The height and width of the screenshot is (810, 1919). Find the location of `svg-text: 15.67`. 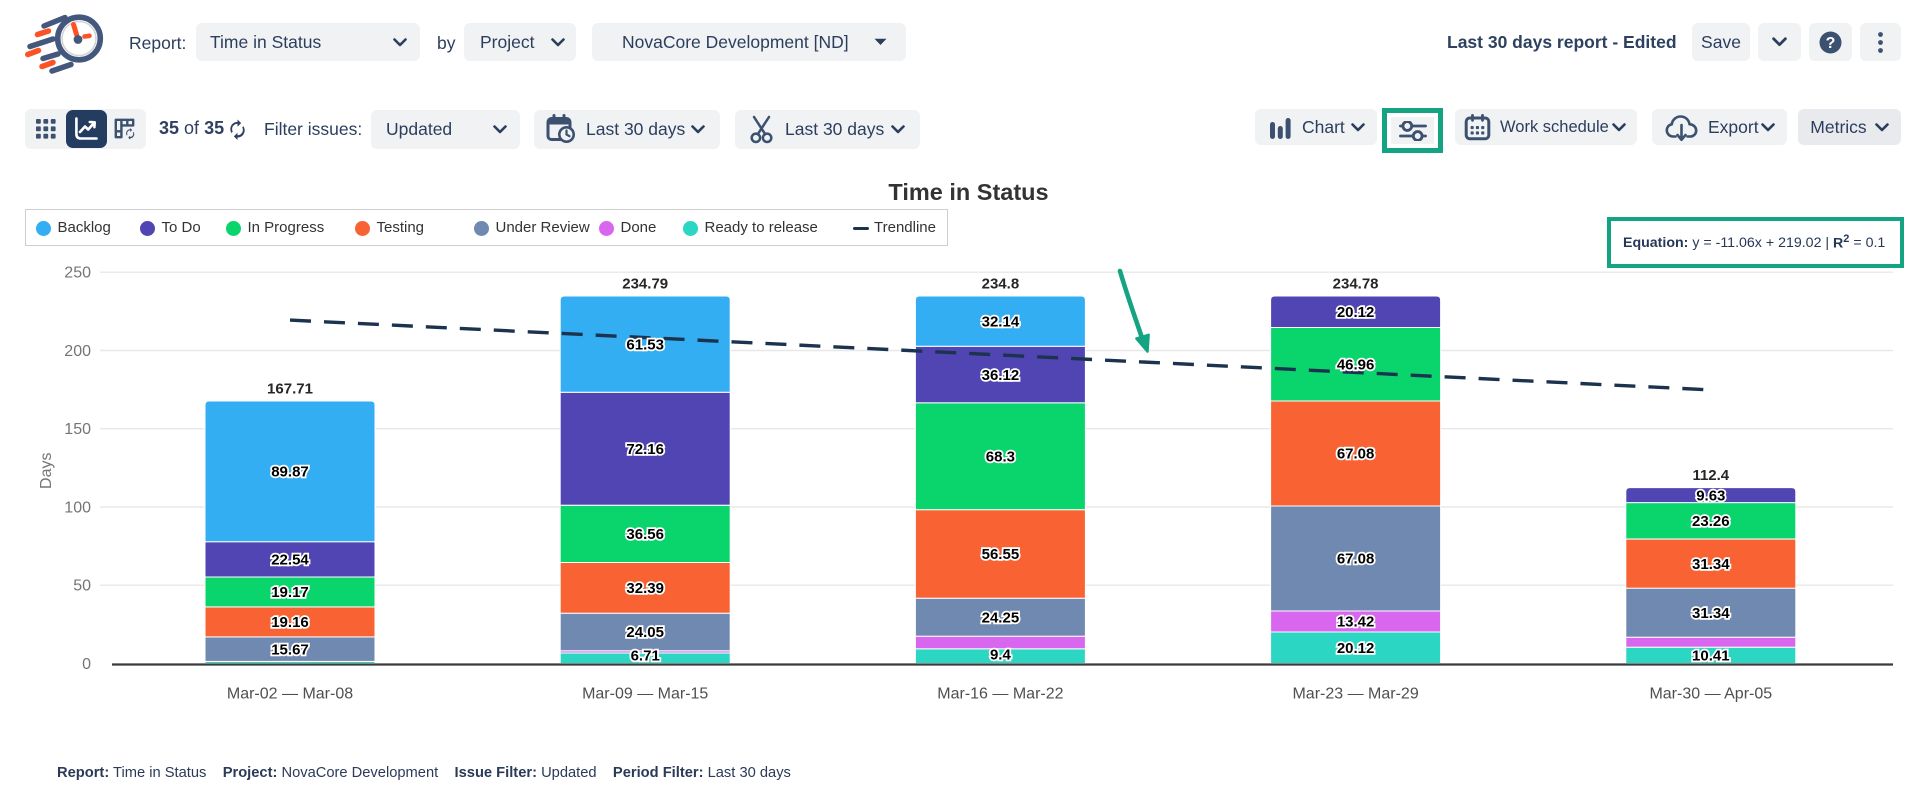

svg-text: 15.67 is located at coordinates (290, 649).